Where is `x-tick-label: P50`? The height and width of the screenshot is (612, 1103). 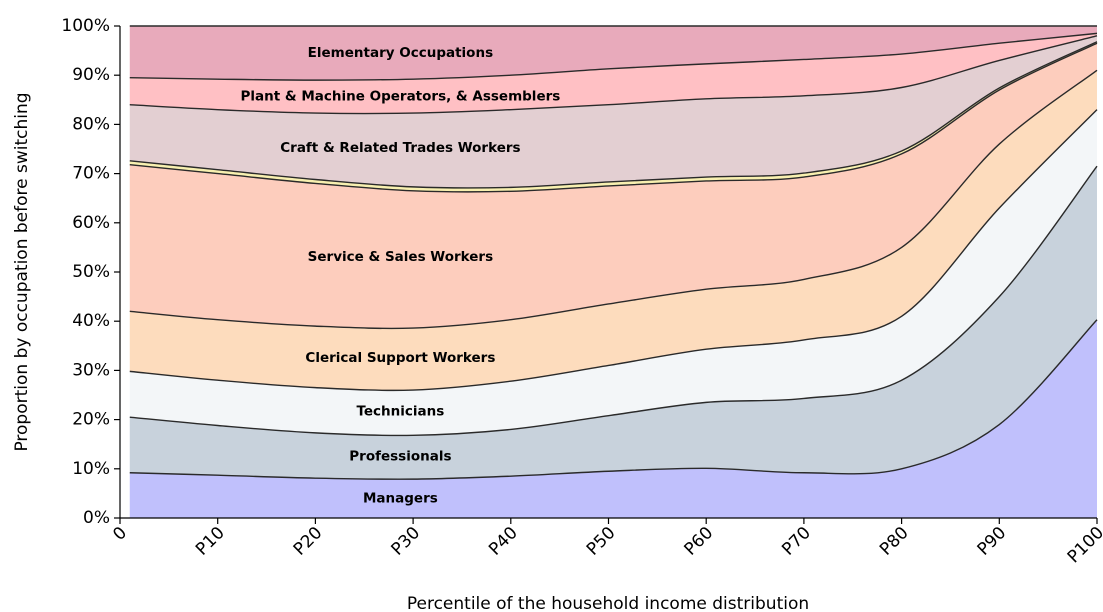 x-tick-label: P50 is located at coordinates (601, 541).